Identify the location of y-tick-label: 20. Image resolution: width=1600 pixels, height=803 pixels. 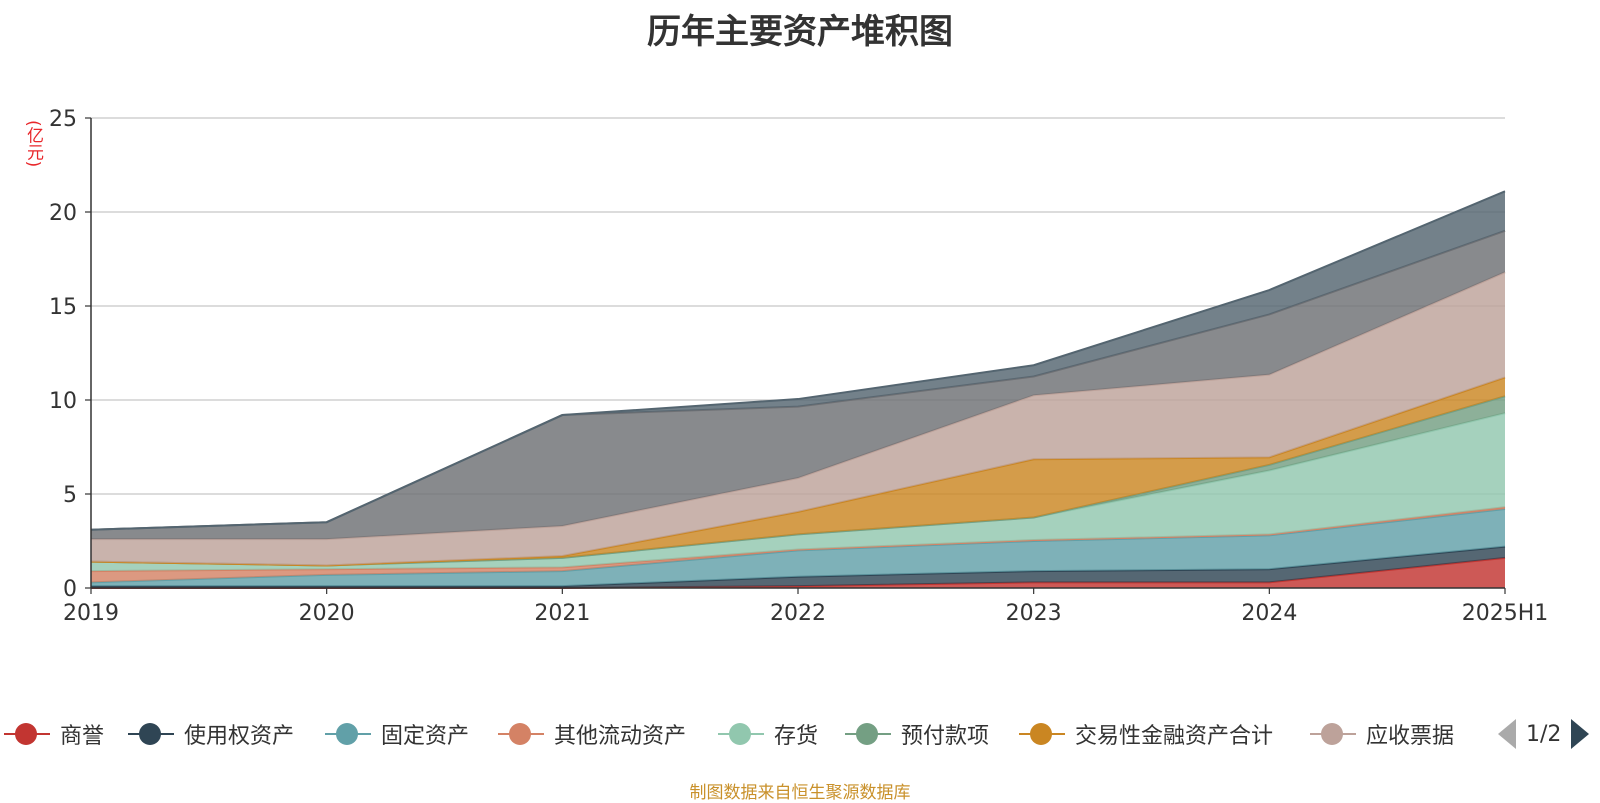
(63, 213).